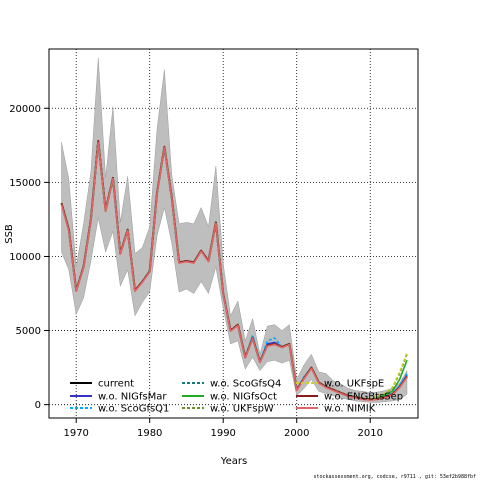 The image size is (480, 480). I want to click on legend-label: w.o. NIGfsMar, so click(132, 397).